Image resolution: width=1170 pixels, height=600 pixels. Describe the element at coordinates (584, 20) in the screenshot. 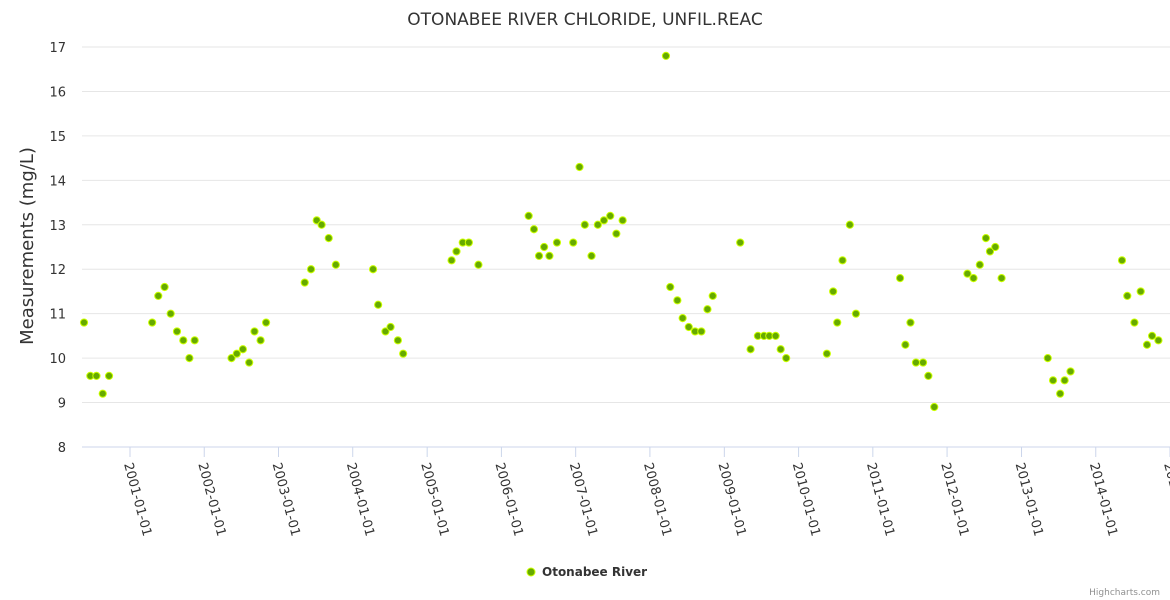

I see `chart-title: OTONABEE RIVER CHLORIDE, UNFIL.REAC` at that location.